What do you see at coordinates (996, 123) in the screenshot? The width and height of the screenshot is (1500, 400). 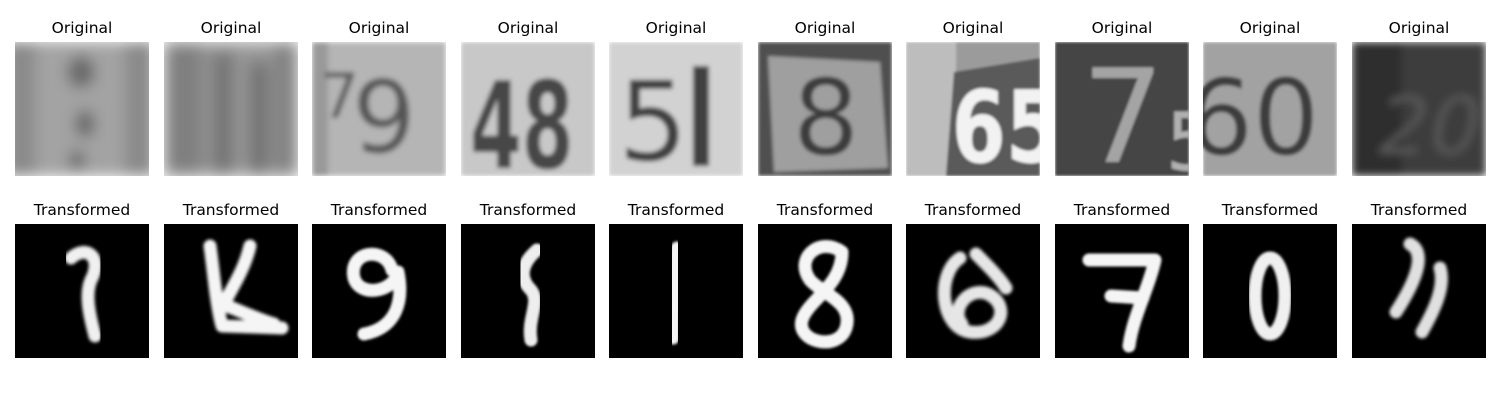 I see `svg-text: 65` at bounding box center [996, 123].